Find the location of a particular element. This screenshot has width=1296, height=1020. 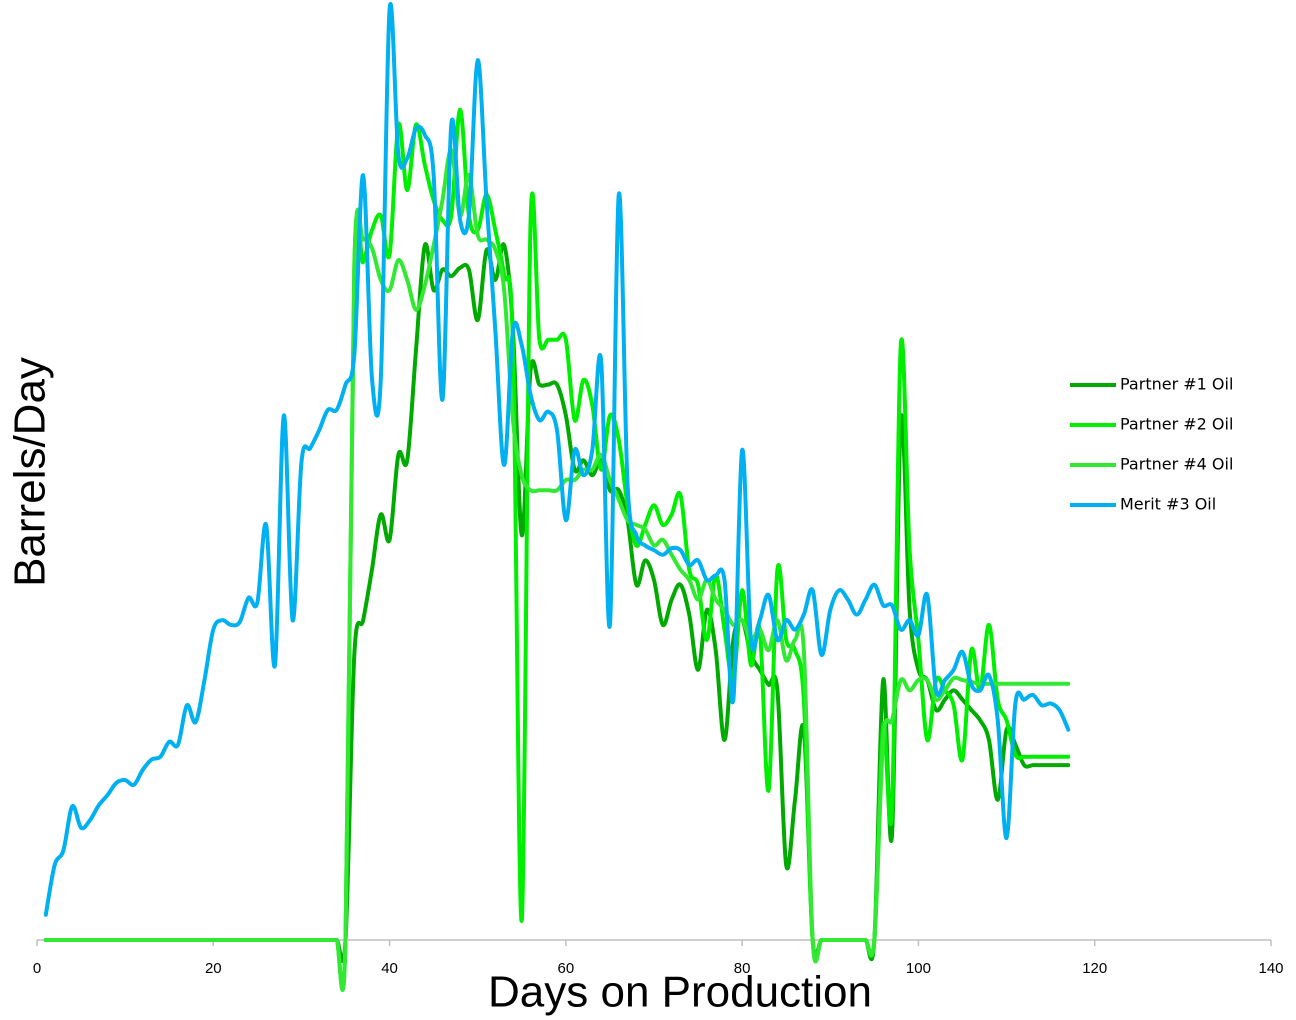

x-tick-label: 100 is located at coordinates (918, 968).